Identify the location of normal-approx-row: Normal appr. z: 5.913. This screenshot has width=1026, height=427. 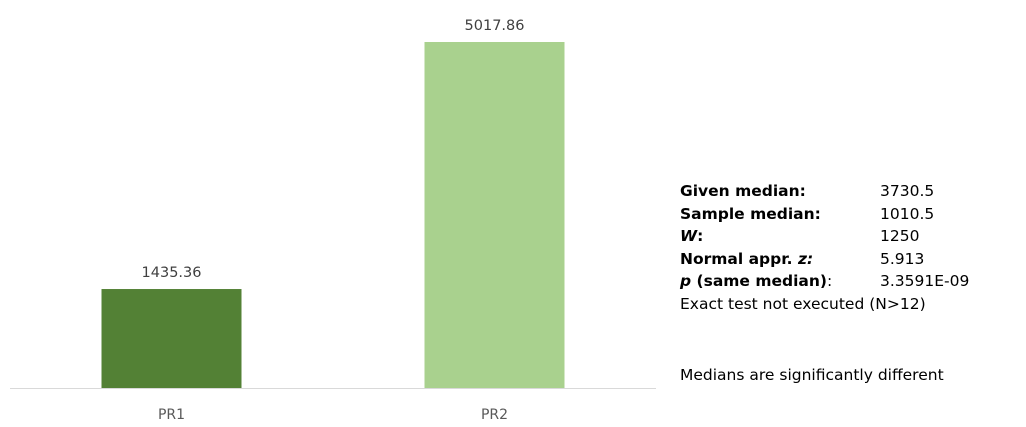
(824, 259).